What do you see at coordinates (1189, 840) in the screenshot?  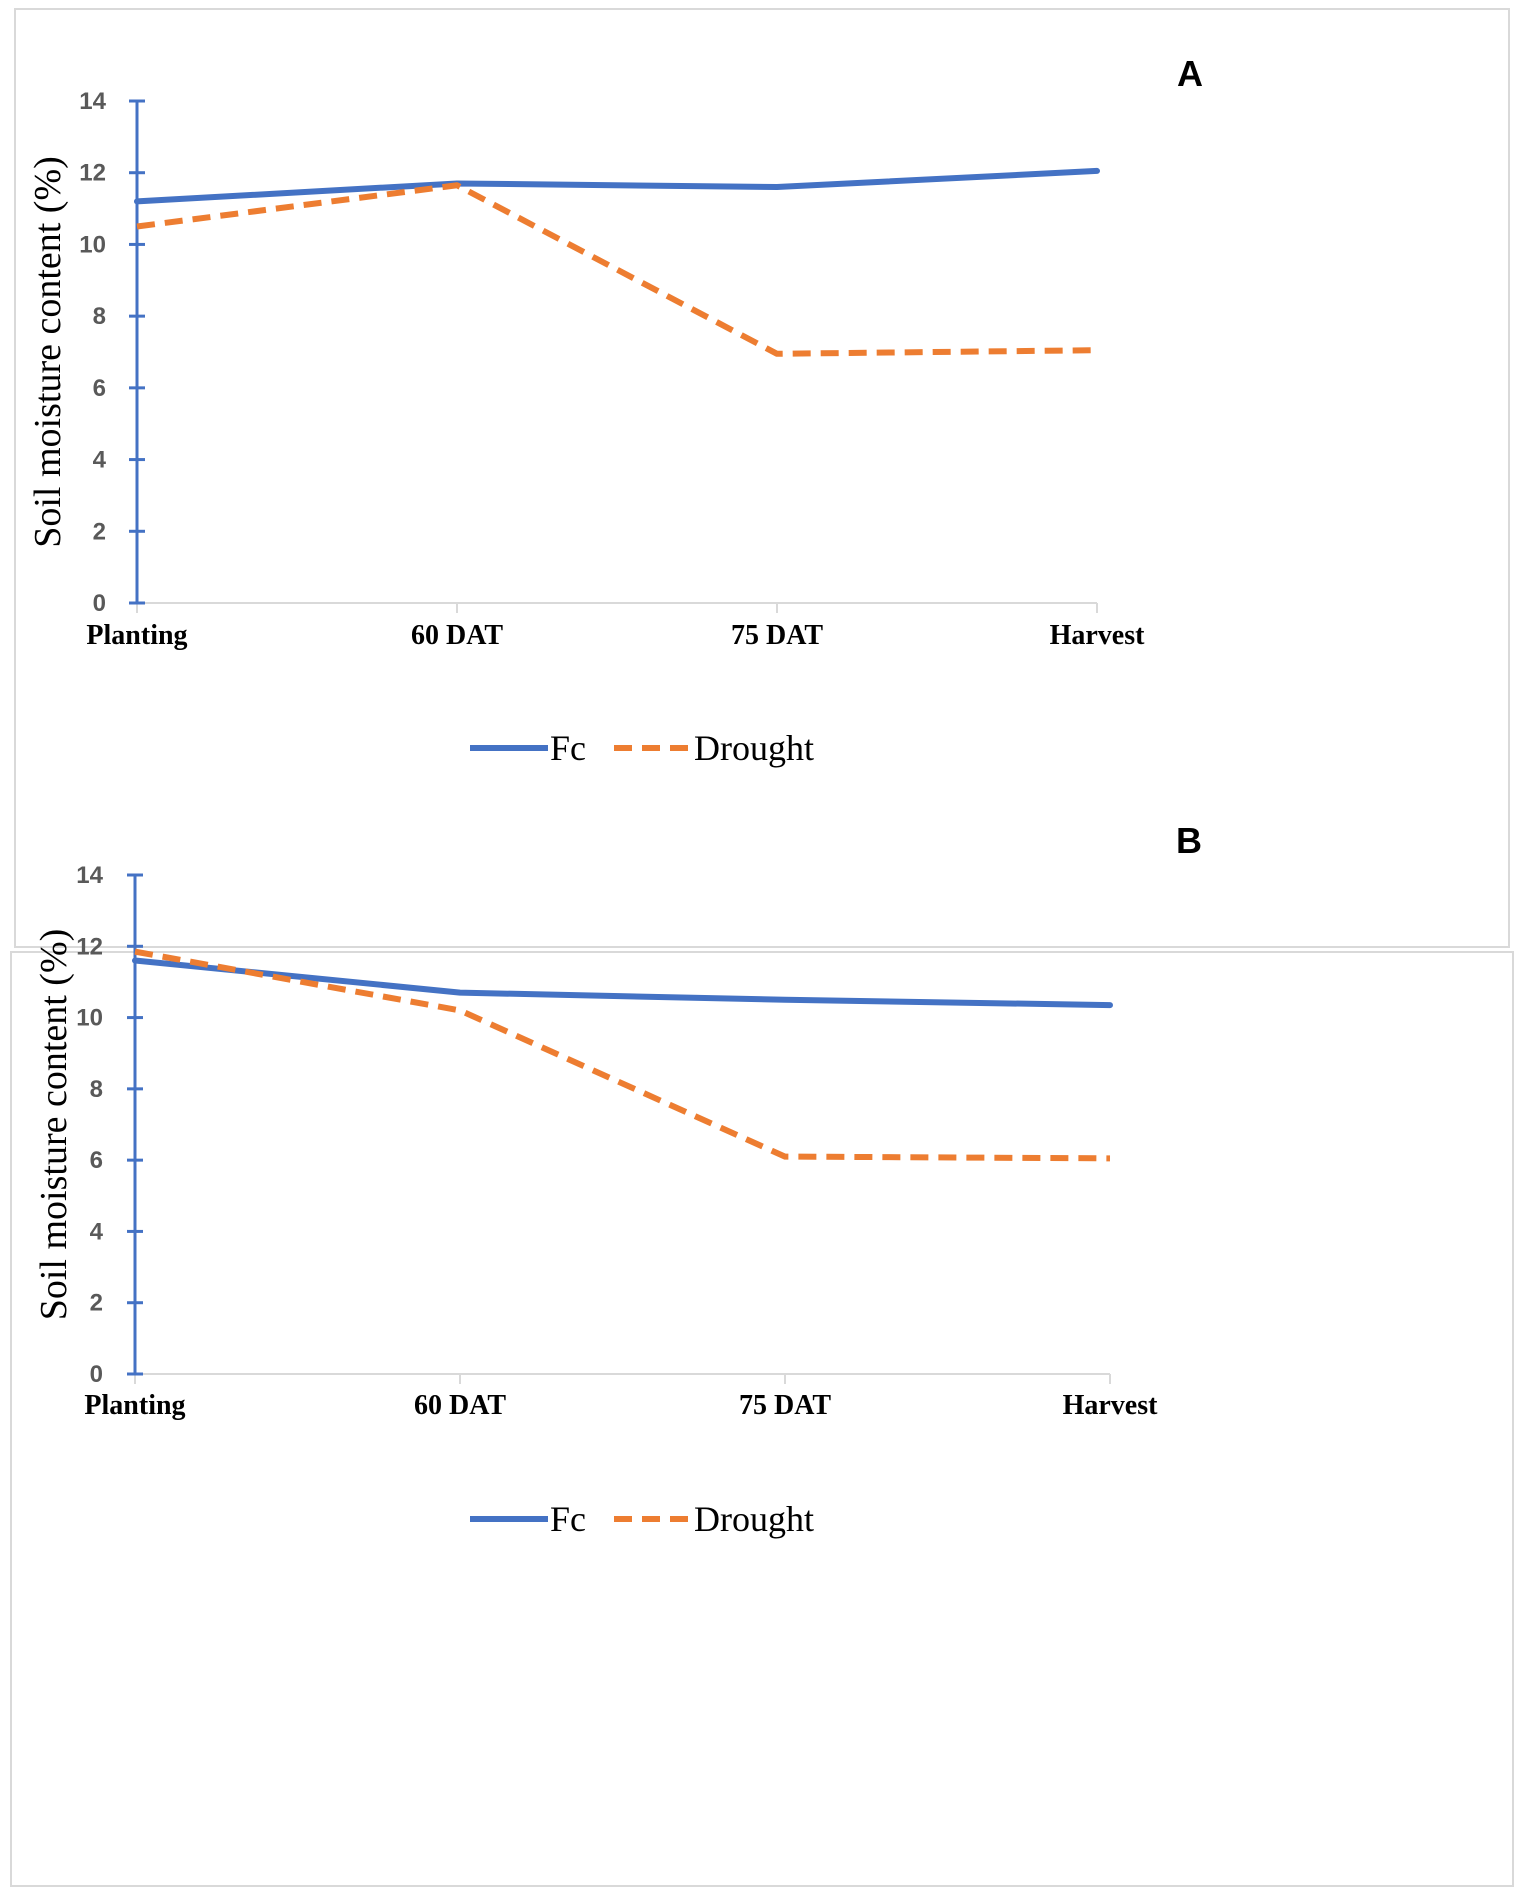 I see `panel-label: B` at bounding box center [1189, 840].